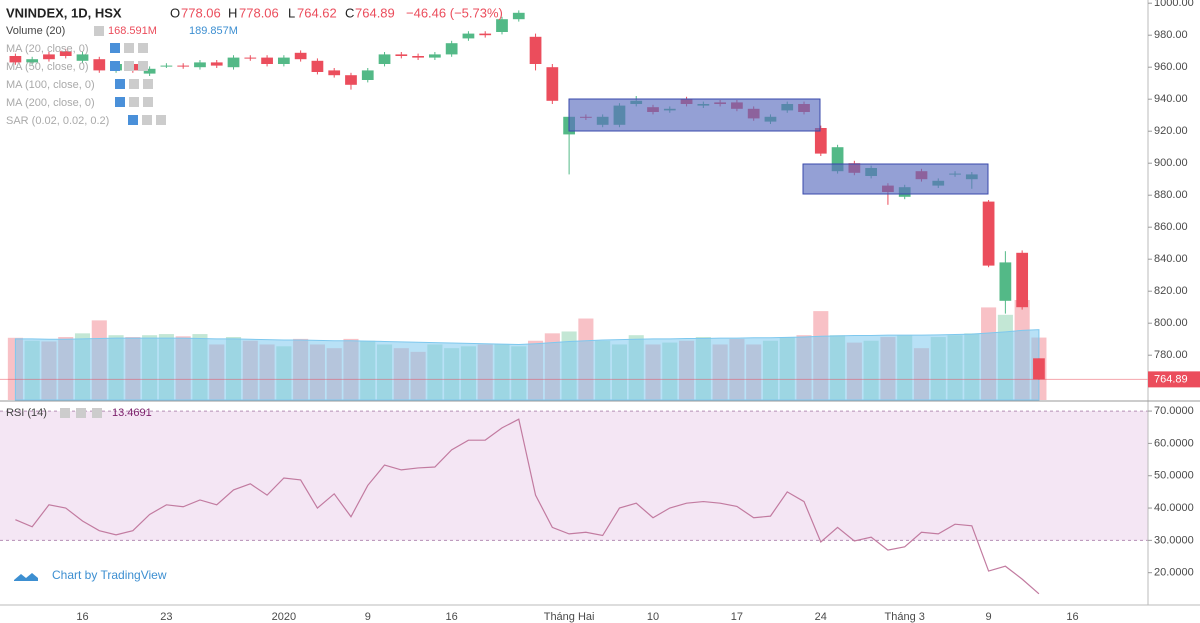 Image resolution: width=1200 pixels, height=623 pixels. Describe the element at coordinates (1174, 411) in the screenshot. I see `y-tick-label: 70.0000` at that location.